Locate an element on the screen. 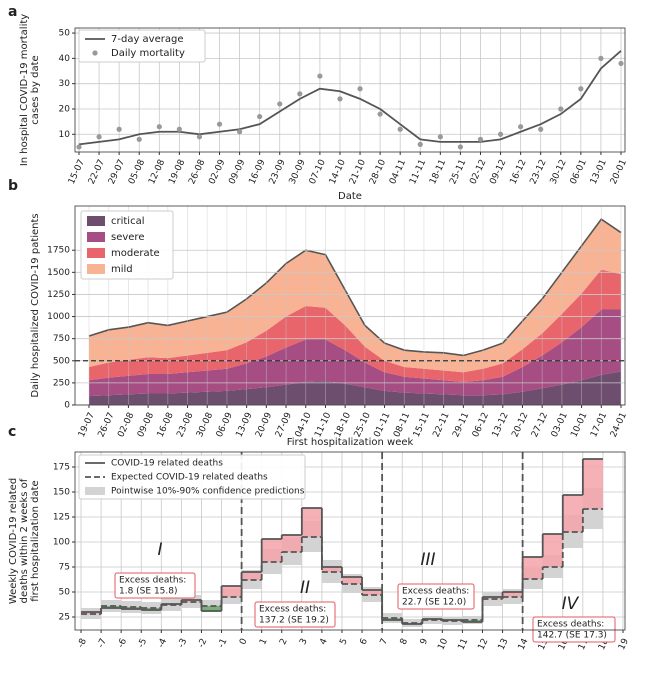 Image resolution: width=645 pixels, height=681 pixels. x-tick-label: 16-12 is located at coordinates (518, 172).